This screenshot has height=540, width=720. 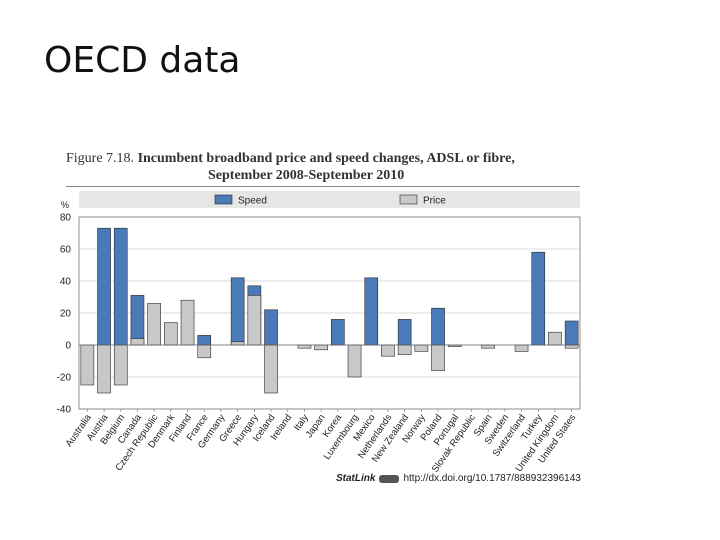 What do you see at coordinates (66, 282) in the screenshot?
I see `y-tick-label: 40` at bounding box center [66, 282].